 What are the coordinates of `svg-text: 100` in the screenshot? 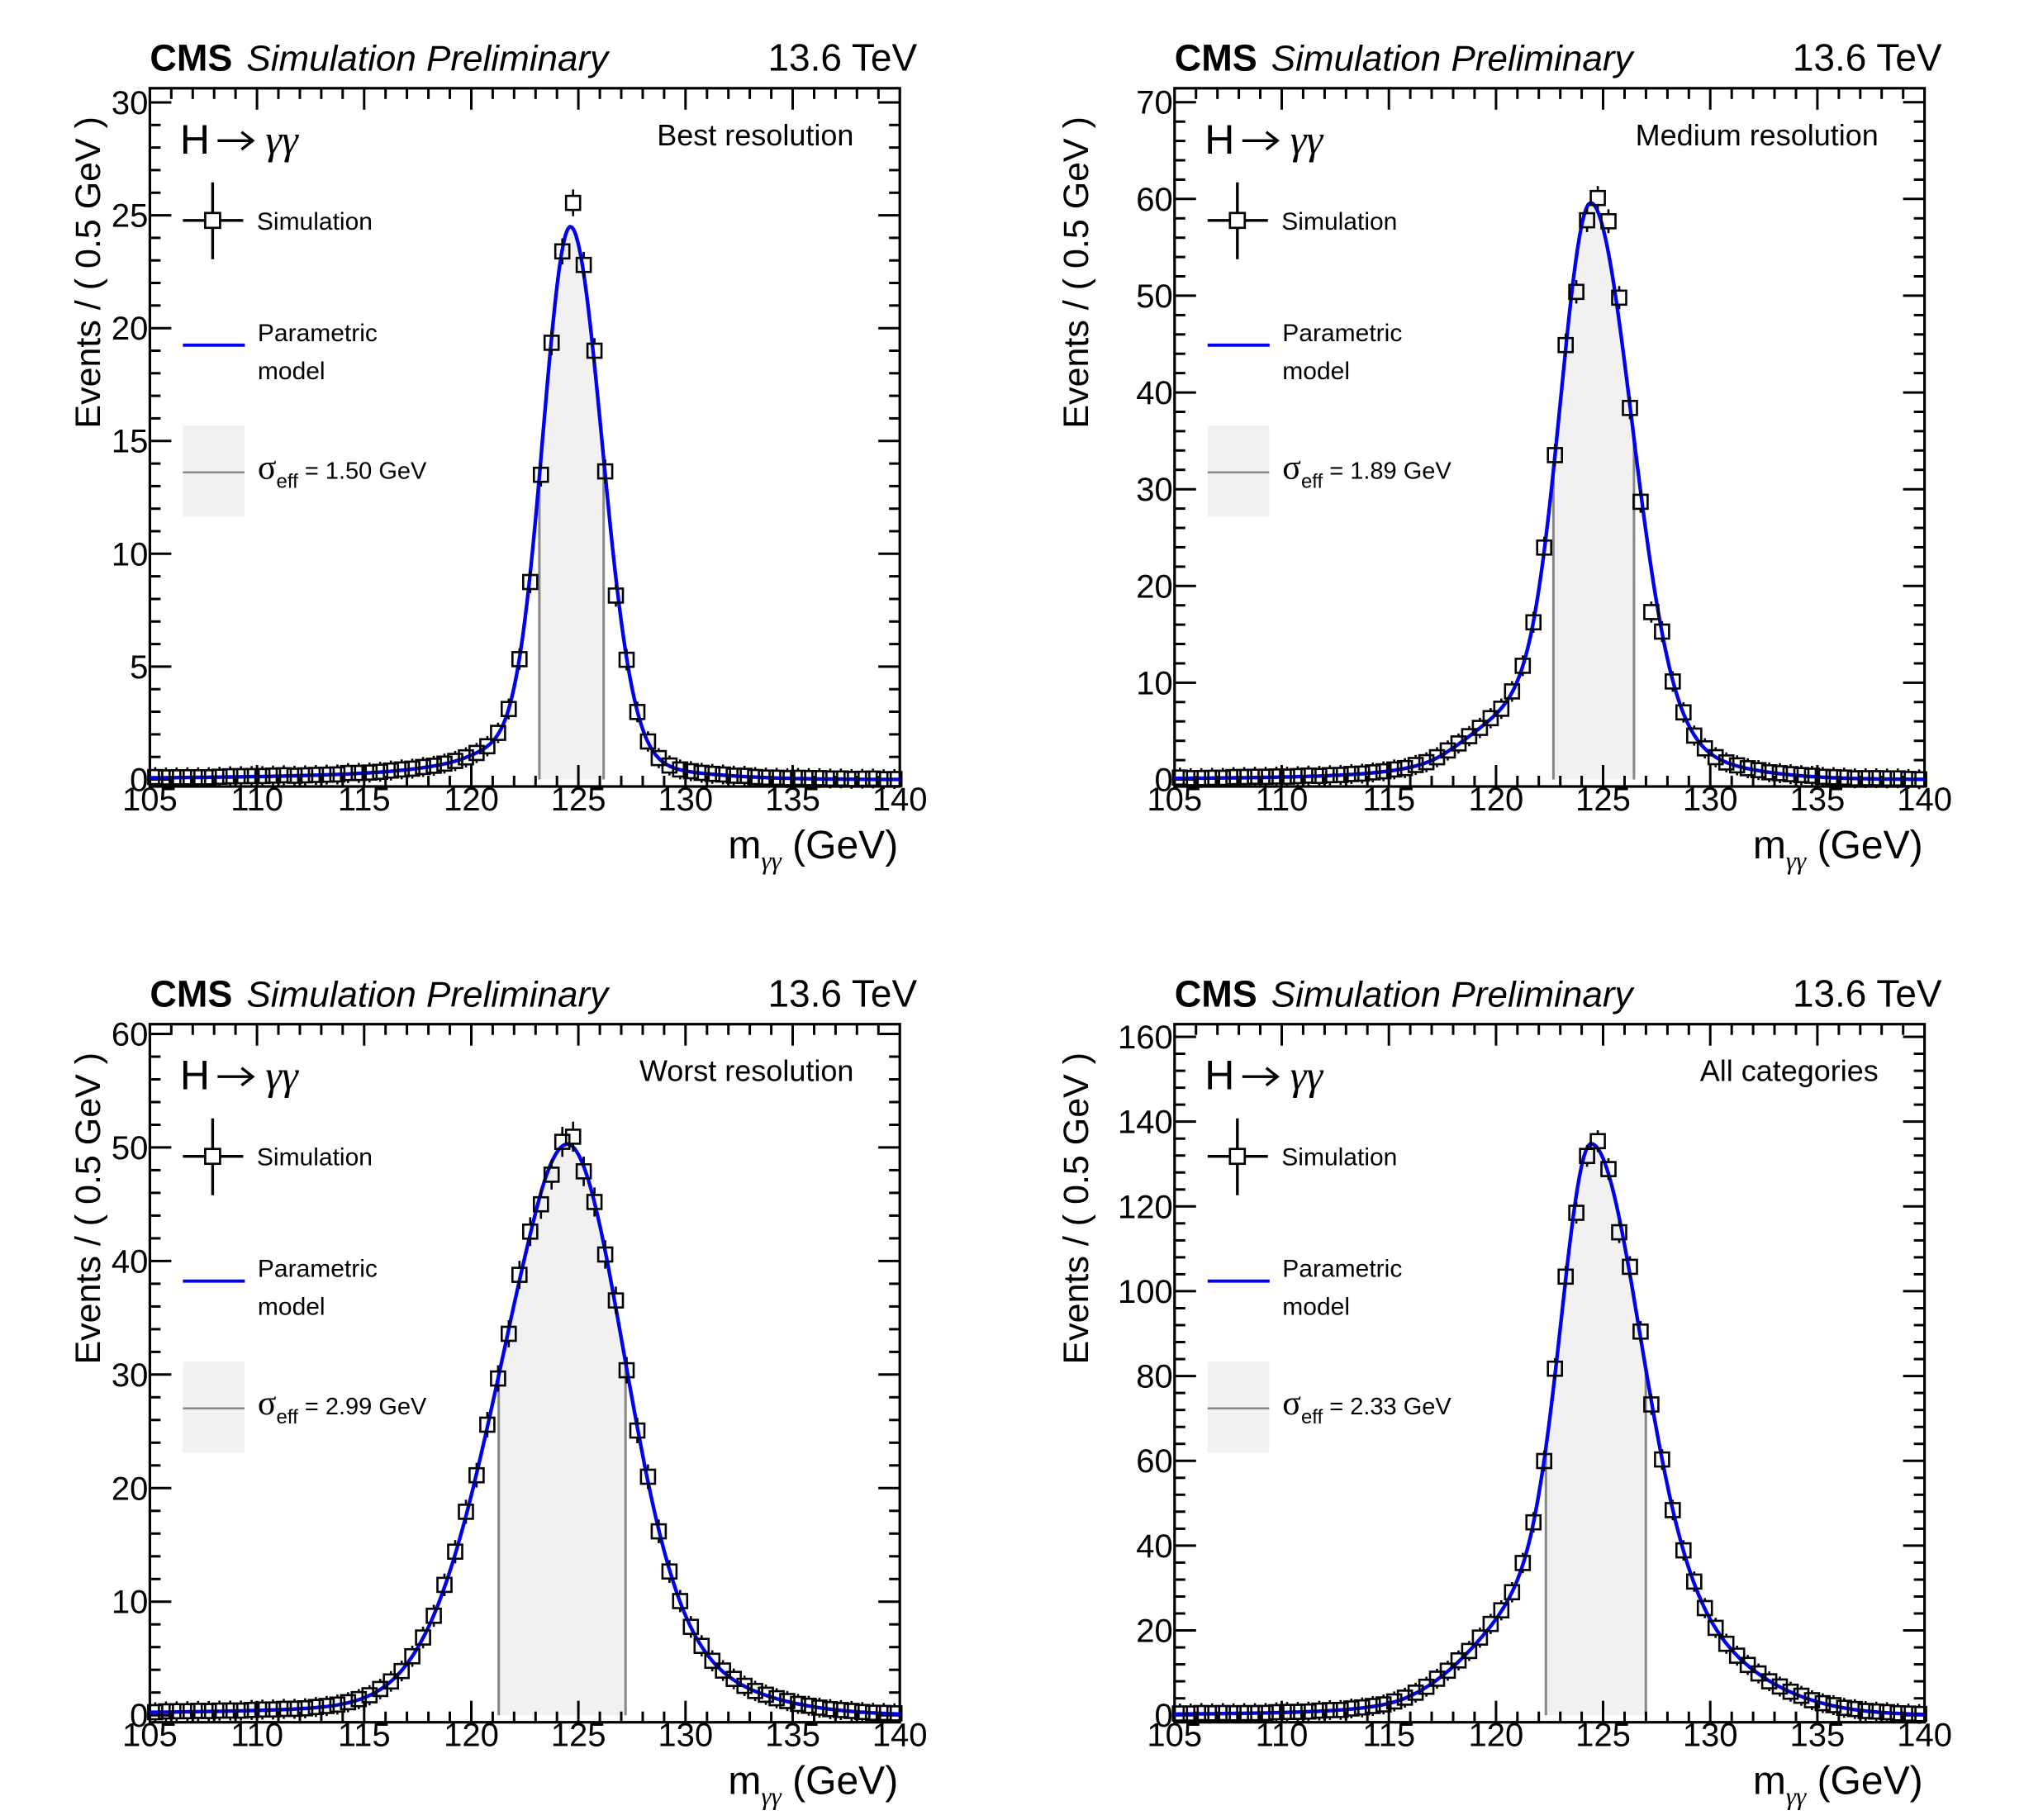 It's located at (1145, 1292).